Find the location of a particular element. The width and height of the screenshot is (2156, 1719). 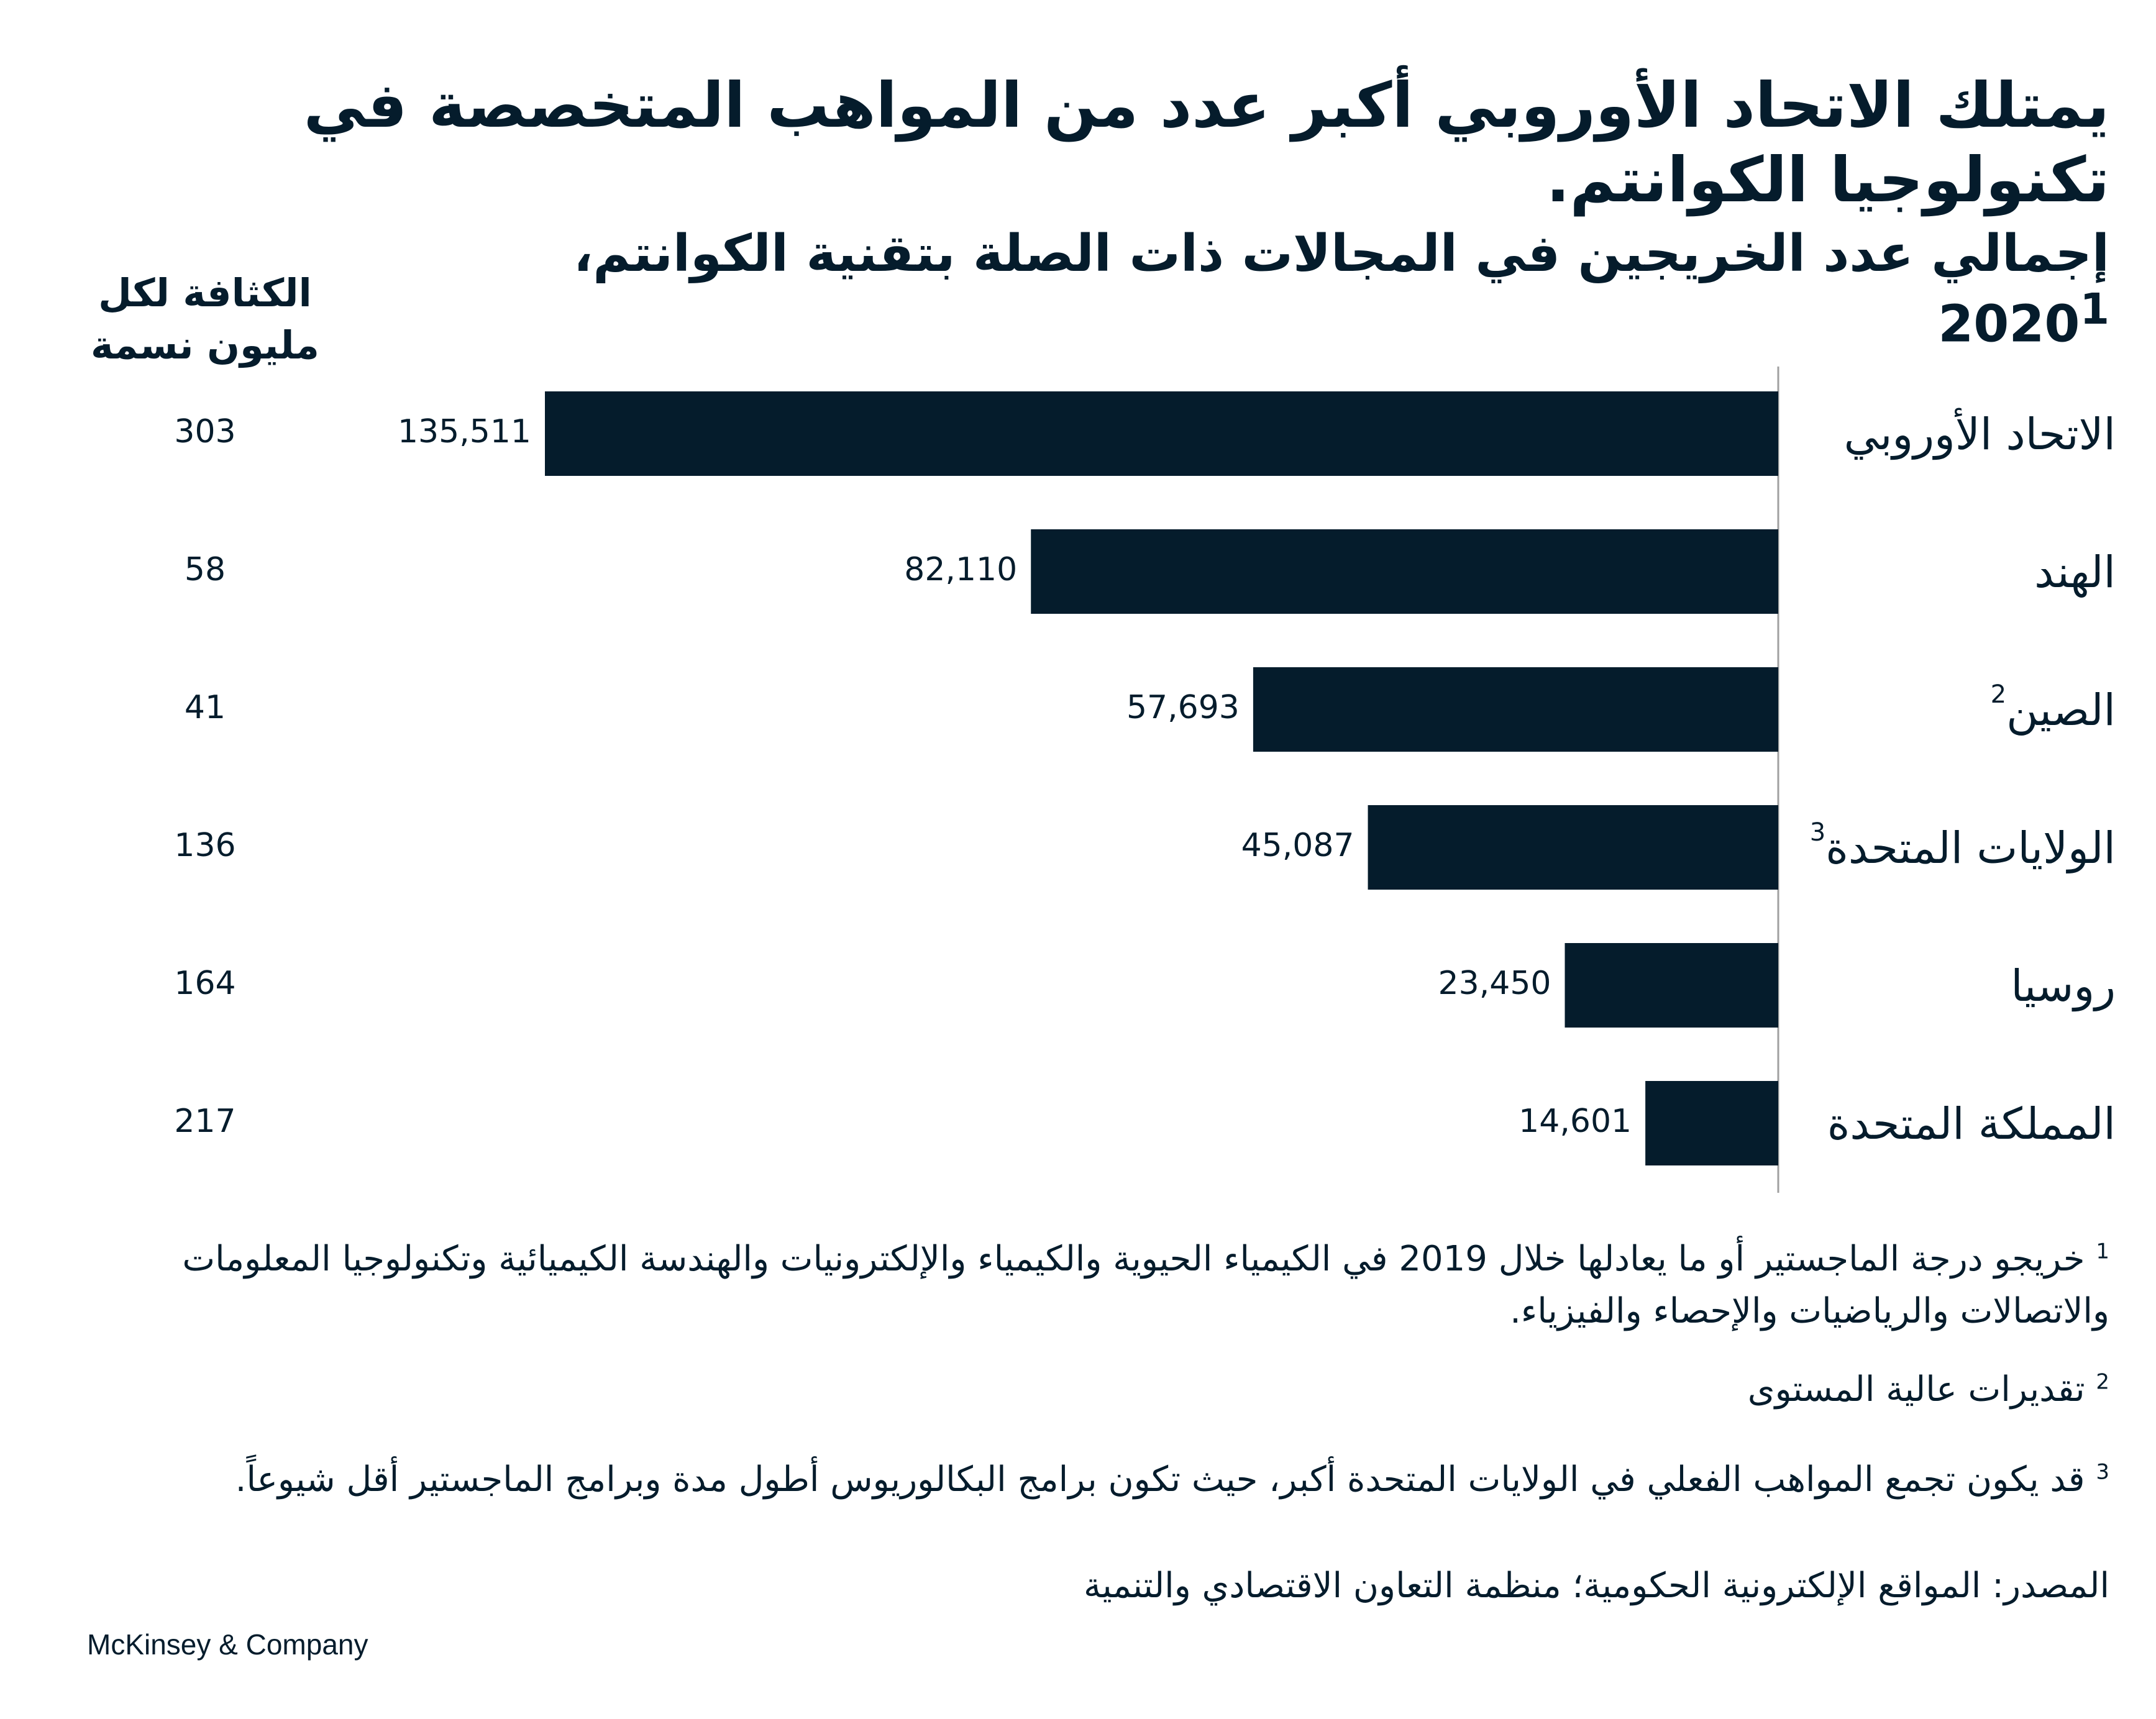

density-value: 136 is located at coordinates (204, 845).